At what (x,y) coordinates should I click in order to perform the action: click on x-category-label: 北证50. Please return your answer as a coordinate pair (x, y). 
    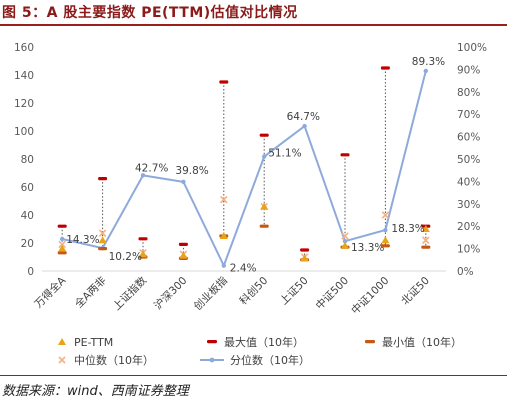
    Looking at the image, I should click on (415, 291).